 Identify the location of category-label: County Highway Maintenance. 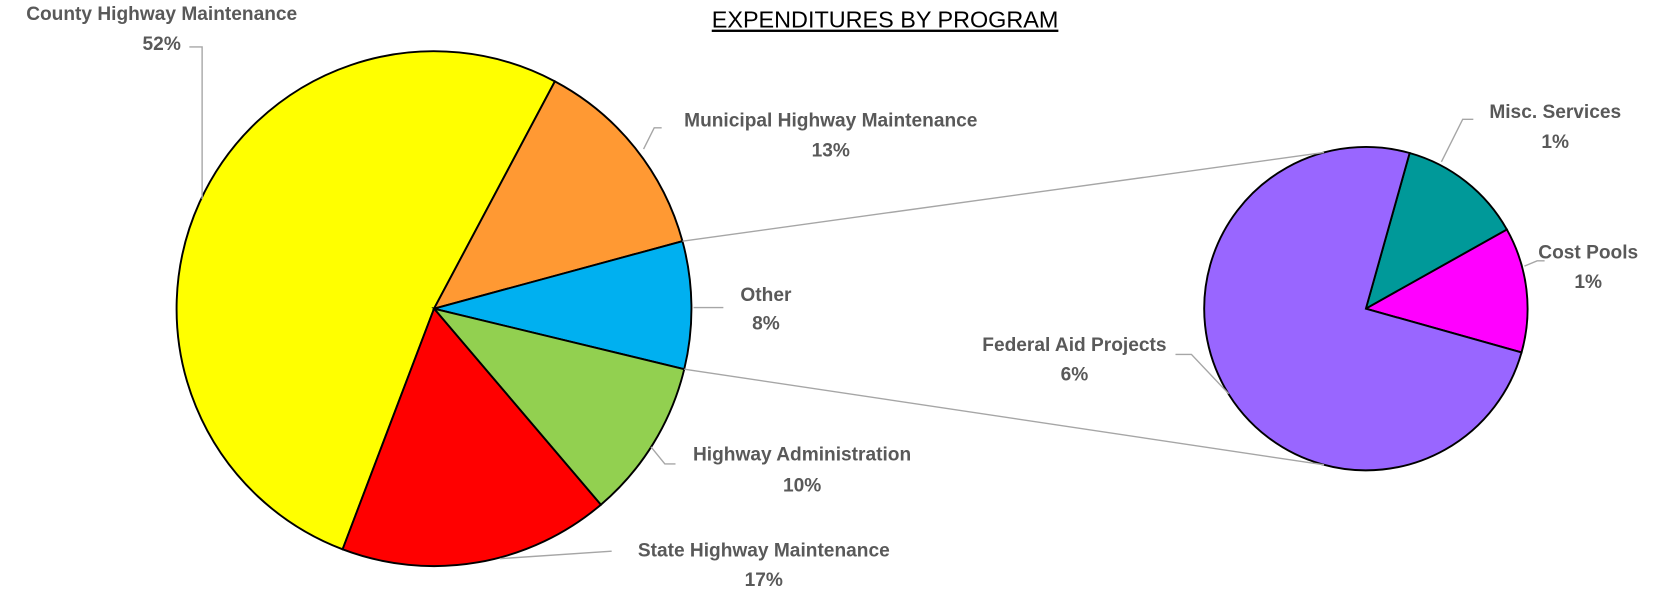
(161, 14).